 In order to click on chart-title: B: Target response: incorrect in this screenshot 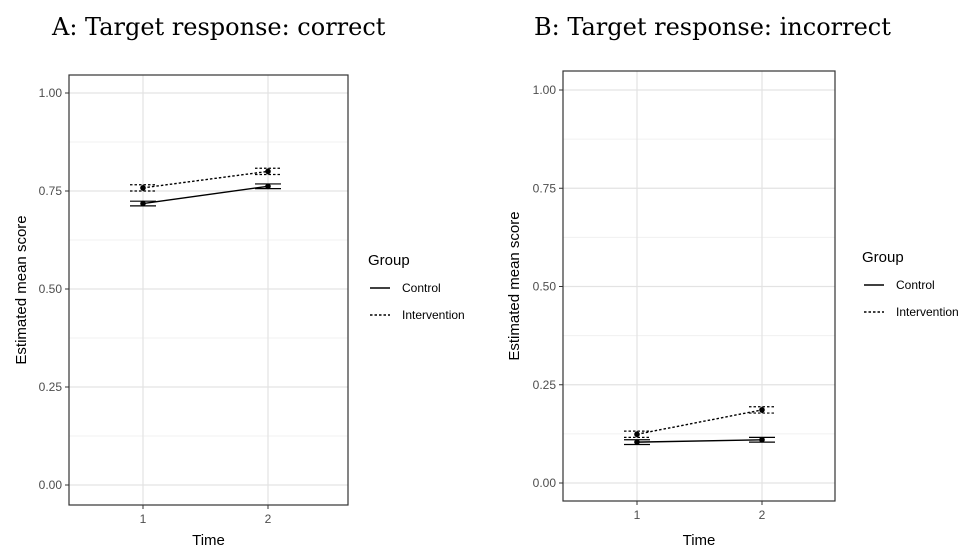, I will do `click(712, 27)`.